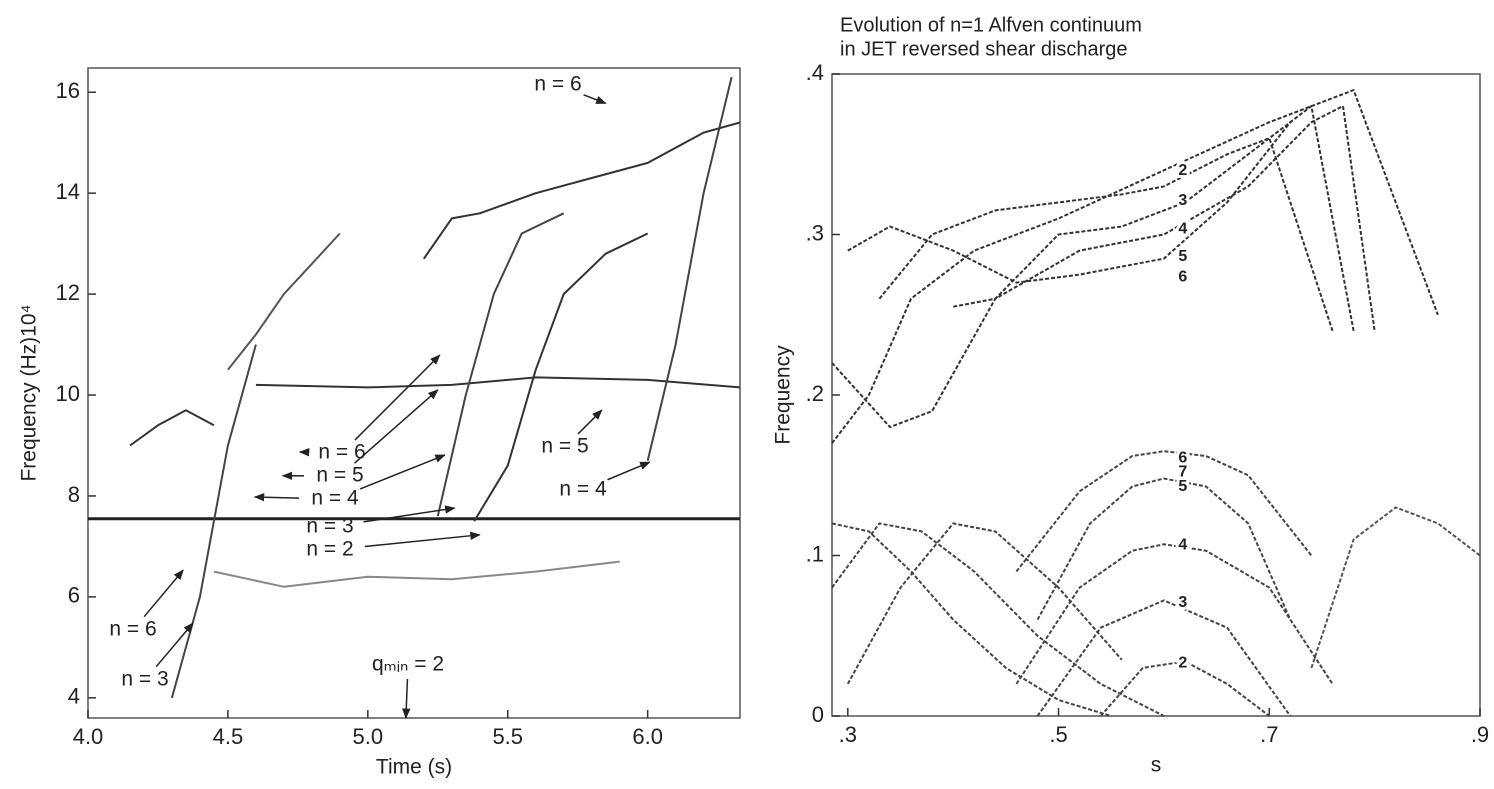  I want to click on x-tick-label: 4.0, so click(88, 736).